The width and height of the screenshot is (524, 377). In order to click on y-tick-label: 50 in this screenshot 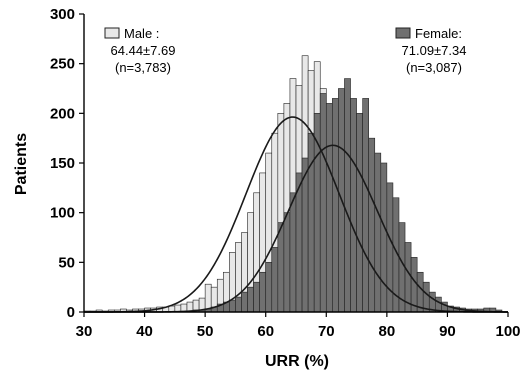, I will do `click(66, 262)`.